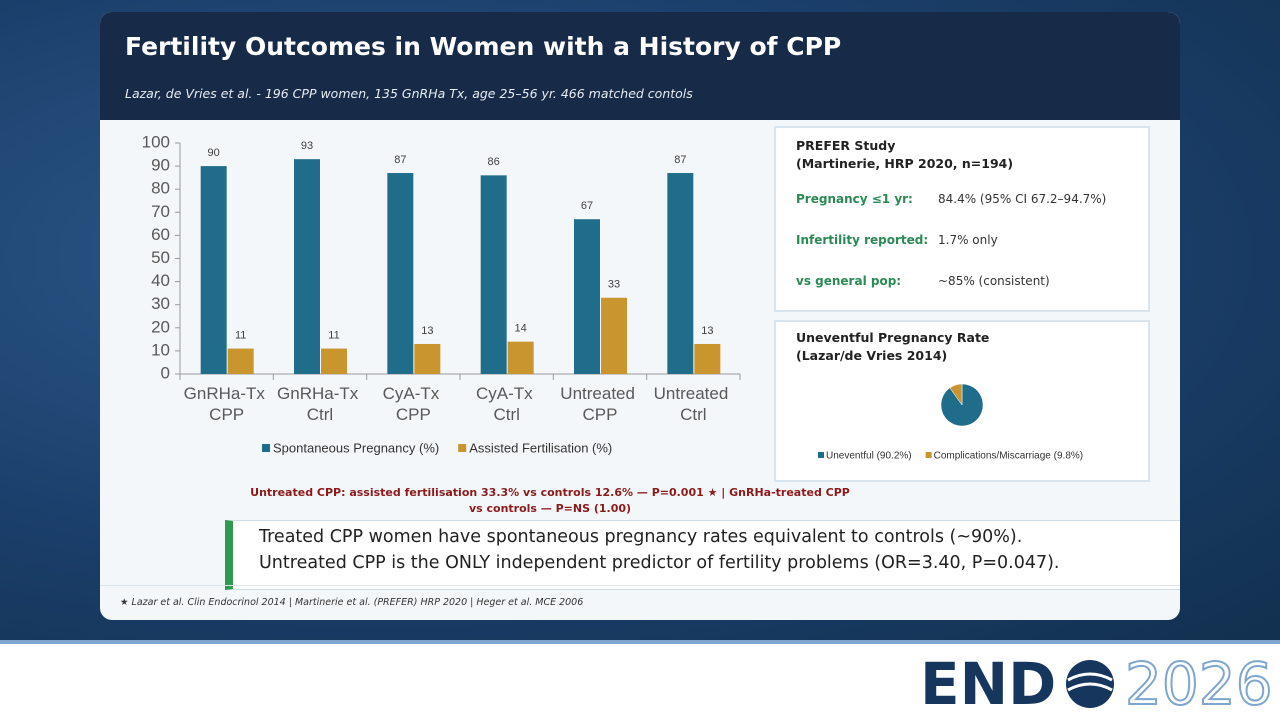  Describe the element at coordinates (1199, 684) in the screenshot. I see `logo-year: 2026` at that location.